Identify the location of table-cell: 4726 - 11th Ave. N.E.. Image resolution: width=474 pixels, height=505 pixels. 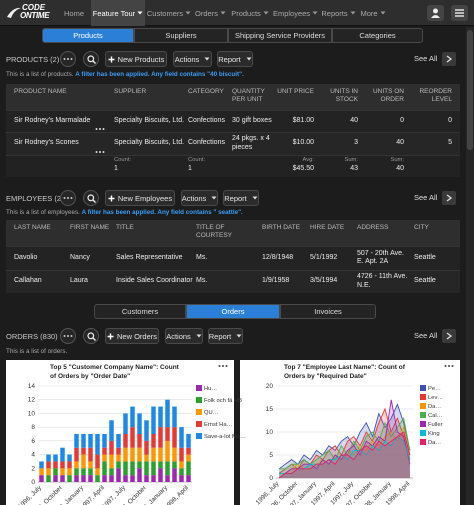
(382, 281).